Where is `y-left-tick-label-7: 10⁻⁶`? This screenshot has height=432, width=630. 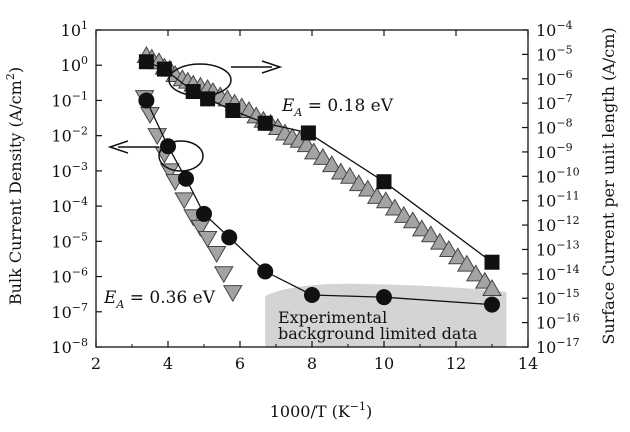 y-left-tick-label-7: 10⁻⁶ is located at coordinates (69, 276).